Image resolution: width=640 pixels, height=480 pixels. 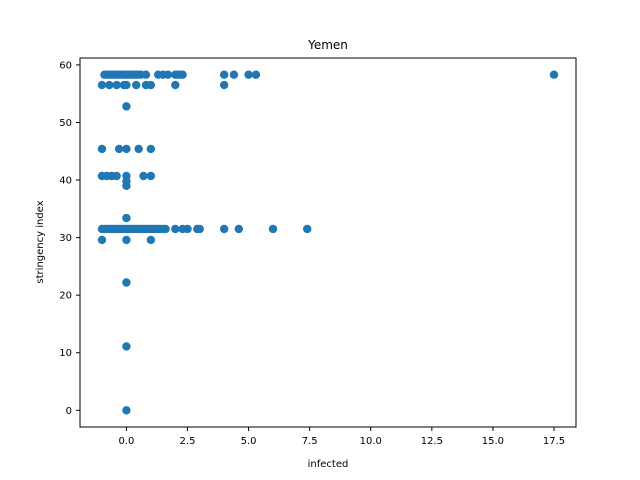 What do you see at coordinates (65, 238) in the screenshot?
I see `y-tick-label: 30` at bounding box center [65, 238].